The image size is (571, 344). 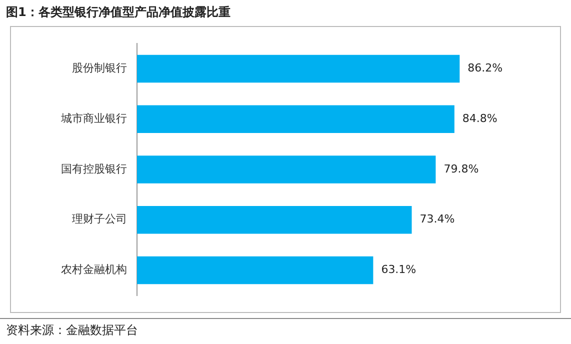 I want to click on y-tick-label: 农村金融机构, so click(x=94, y=269).